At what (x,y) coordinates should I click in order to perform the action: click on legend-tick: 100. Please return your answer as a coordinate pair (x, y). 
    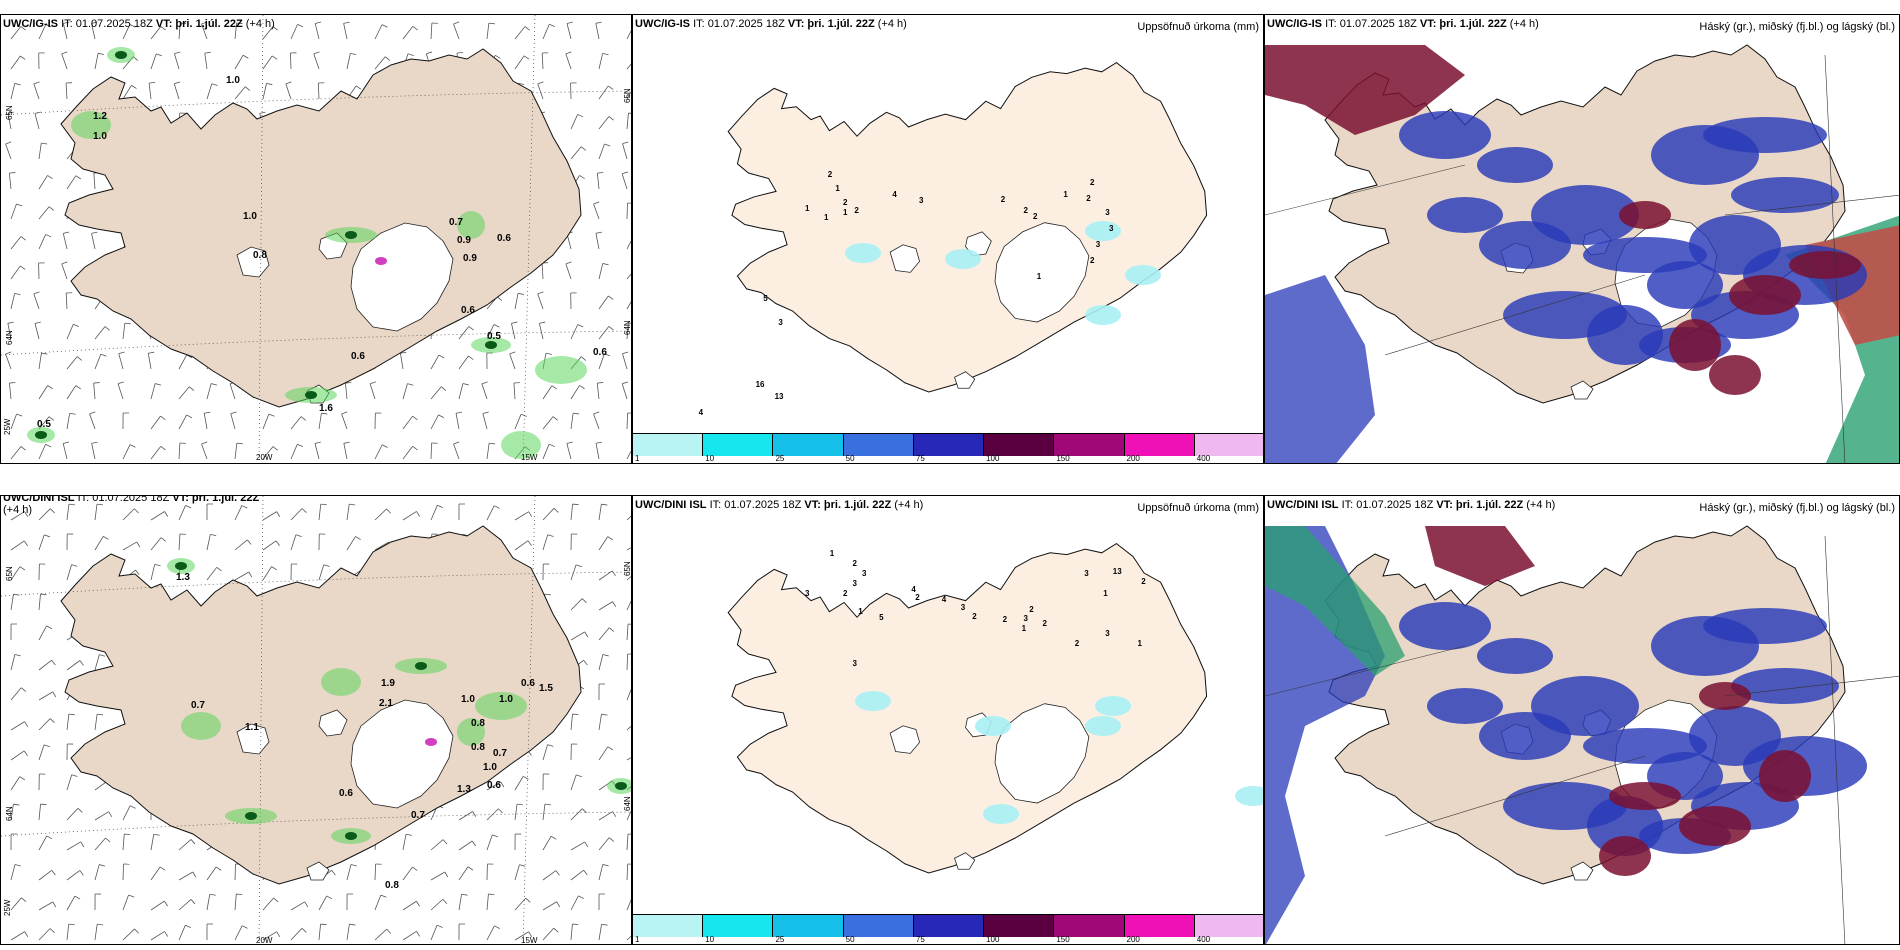
    Looking at the image, I should click on (993, 458).